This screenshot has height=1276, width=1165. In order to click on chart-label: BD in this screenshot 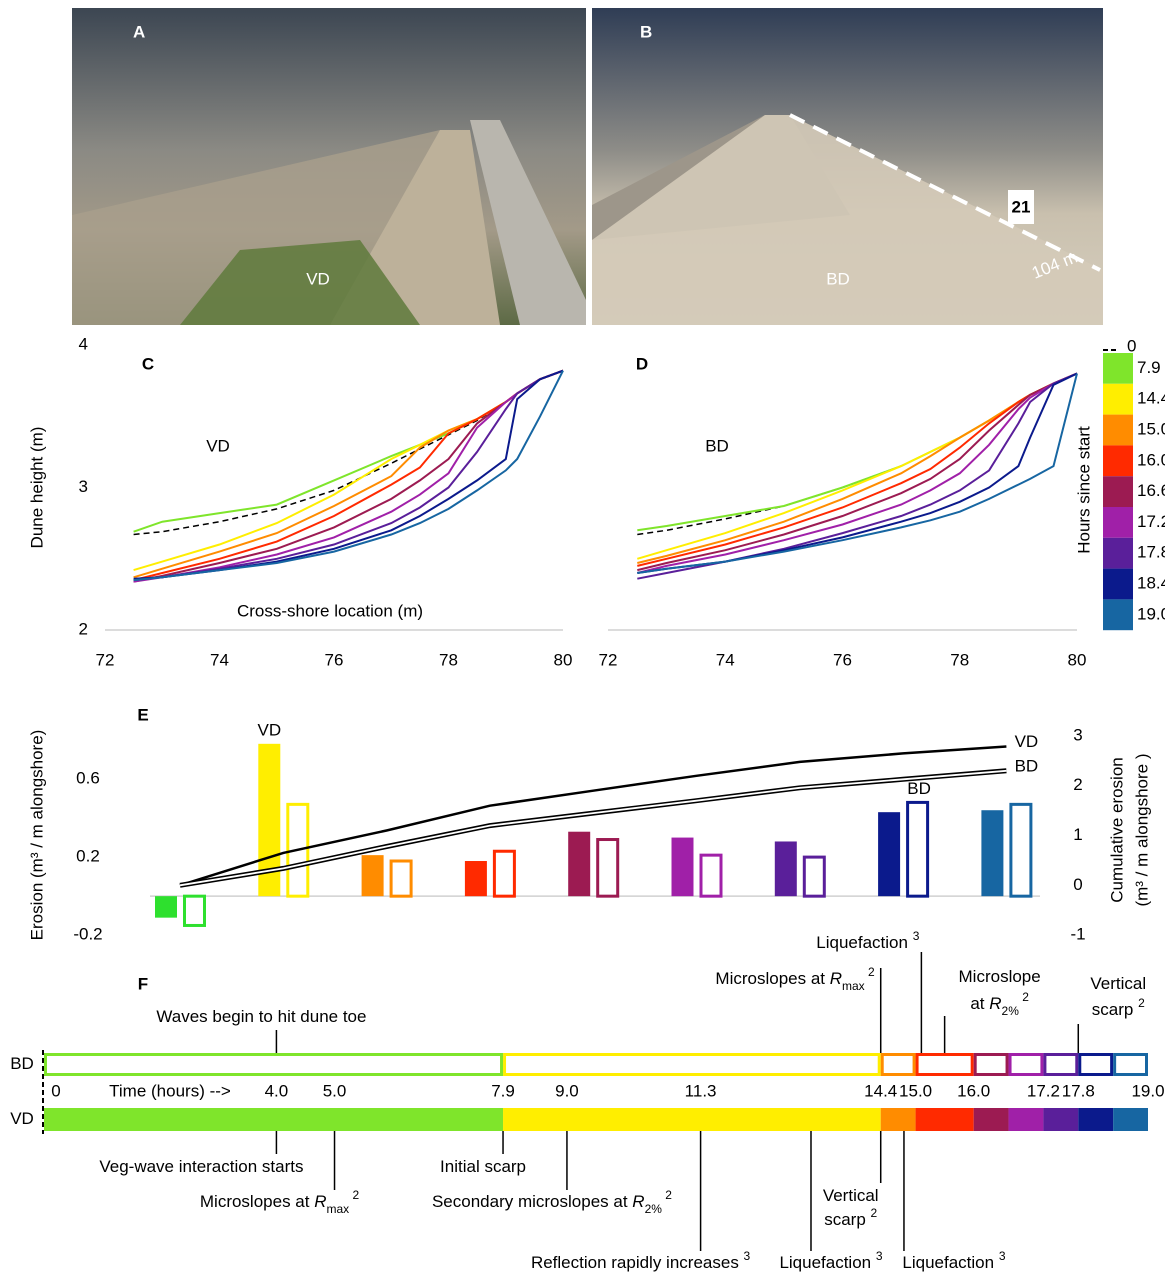, I will do `click(717, 445)`.